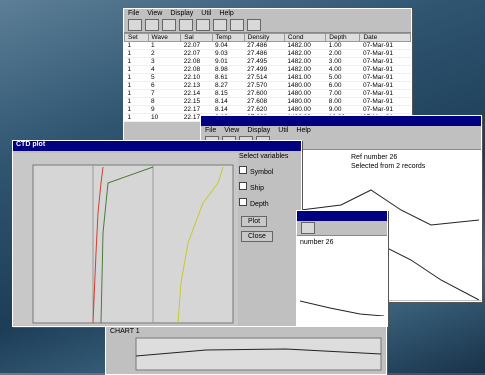 This screenshot has width=485, height=375. Describe the element at coordinates (196, 53) in the screenshot. I see `cell: 22.07` at that location.